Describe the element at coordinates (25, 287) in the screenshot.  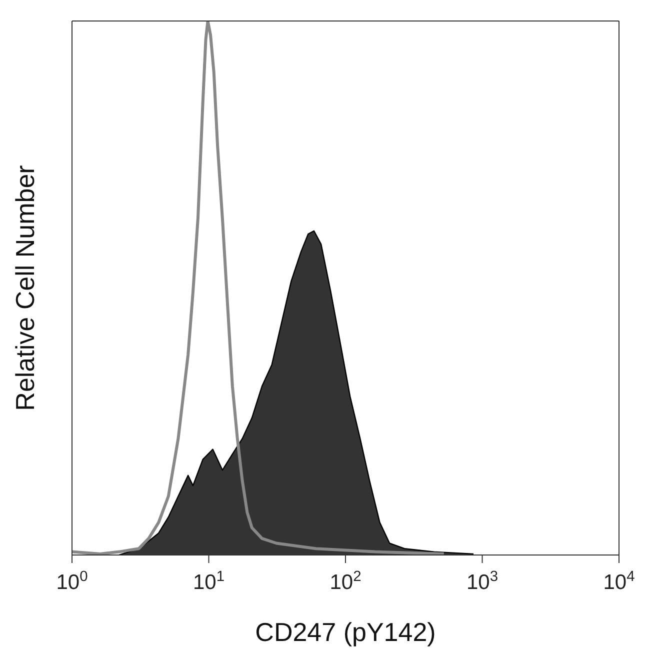
I see `y-axis-title: Relative Cell Number` at that location.